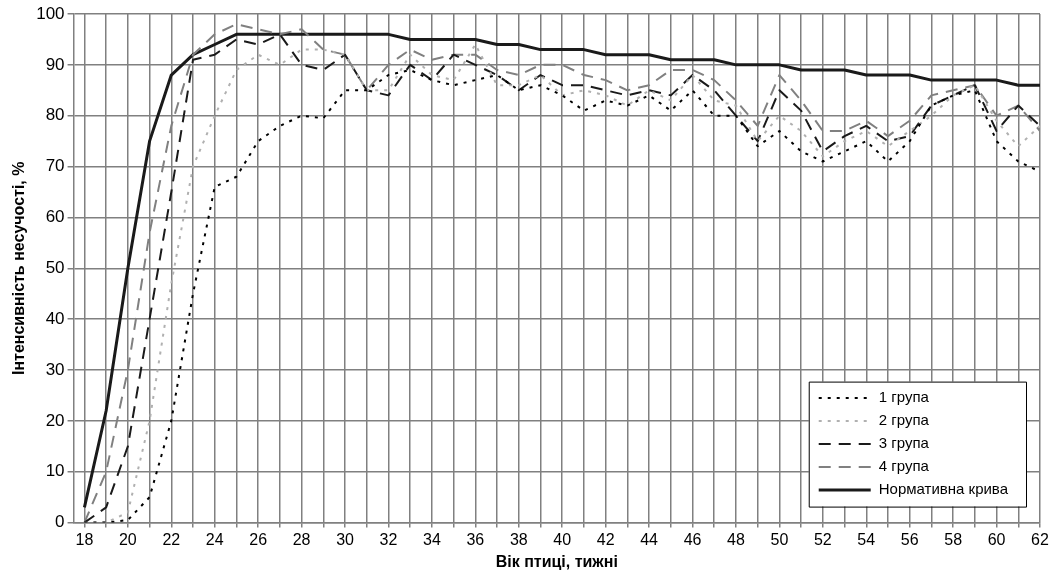  What do you see at coordinates (55, 267) in the screenshot?
I see `y-tick-label: 50` at bounding box center [55, 267].